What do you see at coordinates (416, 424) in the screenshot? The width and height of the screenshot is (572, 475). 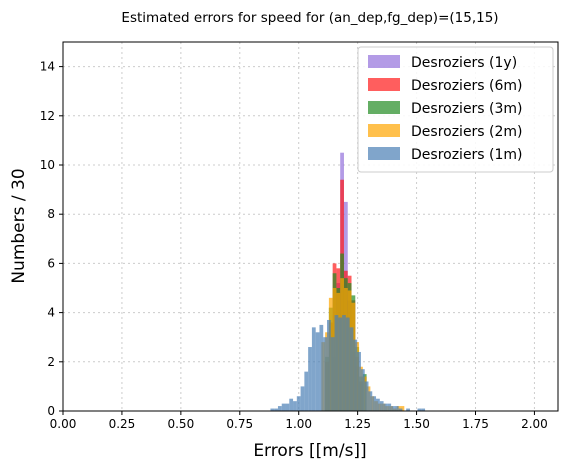 I see `x-tick-label: 1.50` at bounding box center [416, 424].